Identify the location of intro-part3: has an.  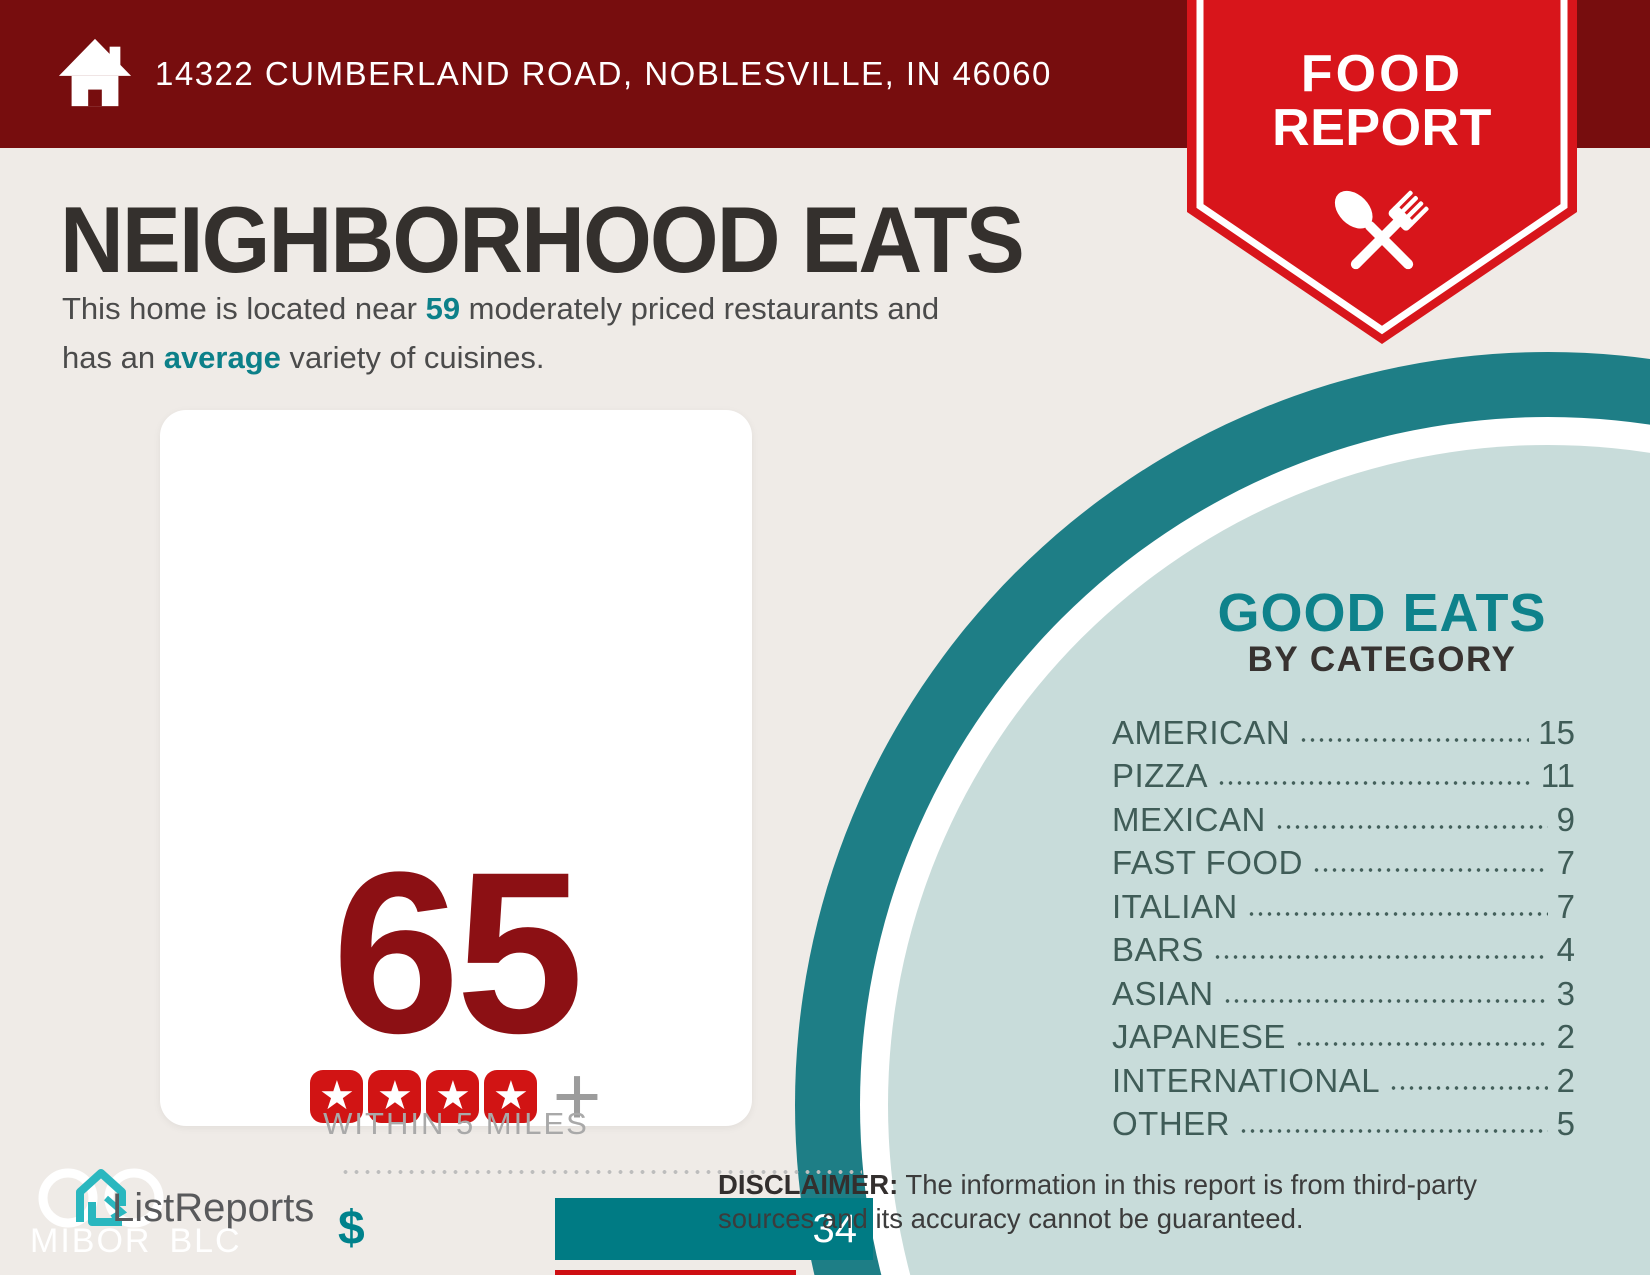
(113, 357).